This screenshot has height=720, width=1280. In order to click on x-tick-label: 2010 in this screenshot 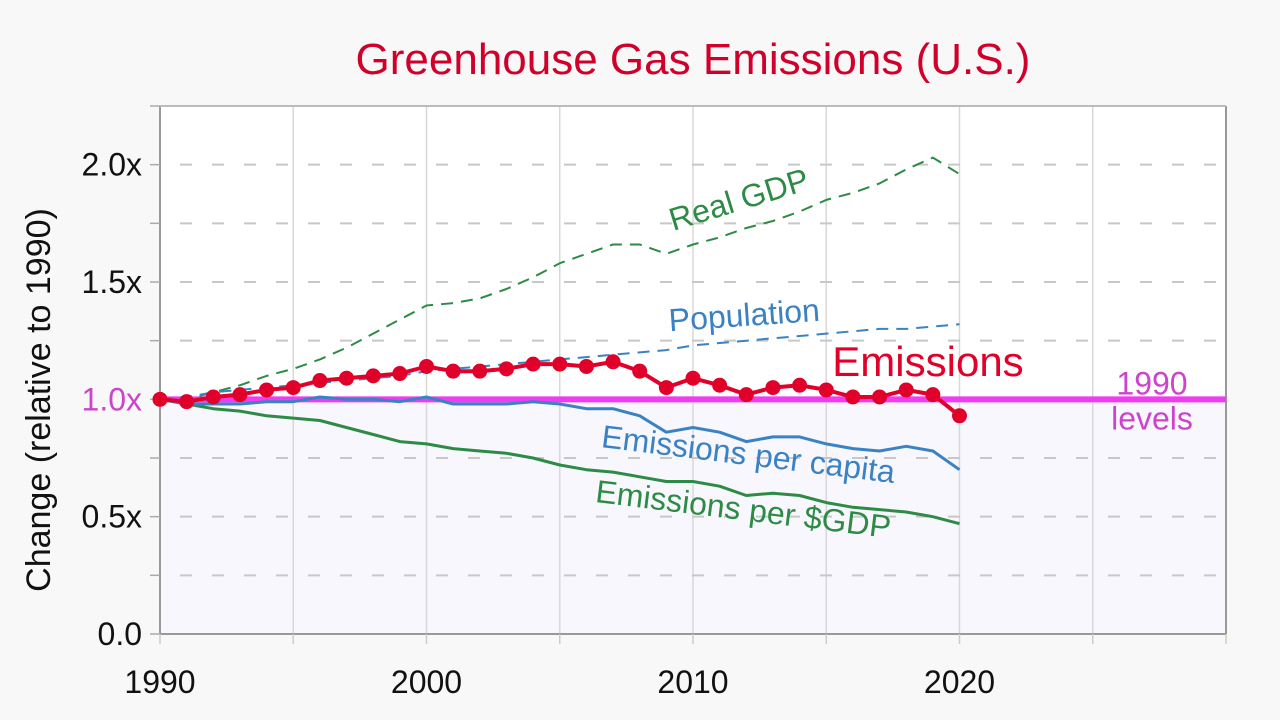, I will do `click(692, 682)`.